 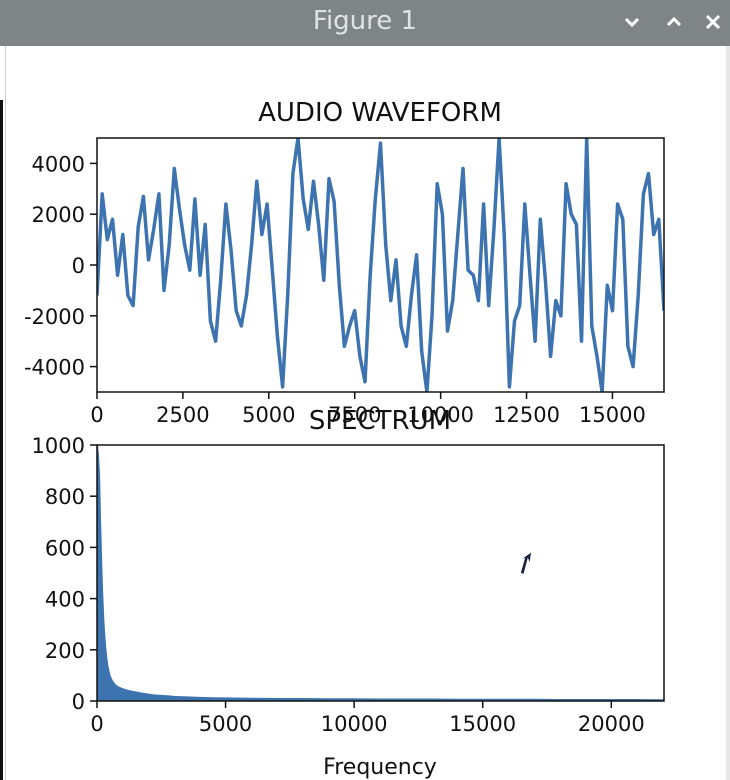 I want to click on y-tick-label: -4000, so click(x=54, y=368).